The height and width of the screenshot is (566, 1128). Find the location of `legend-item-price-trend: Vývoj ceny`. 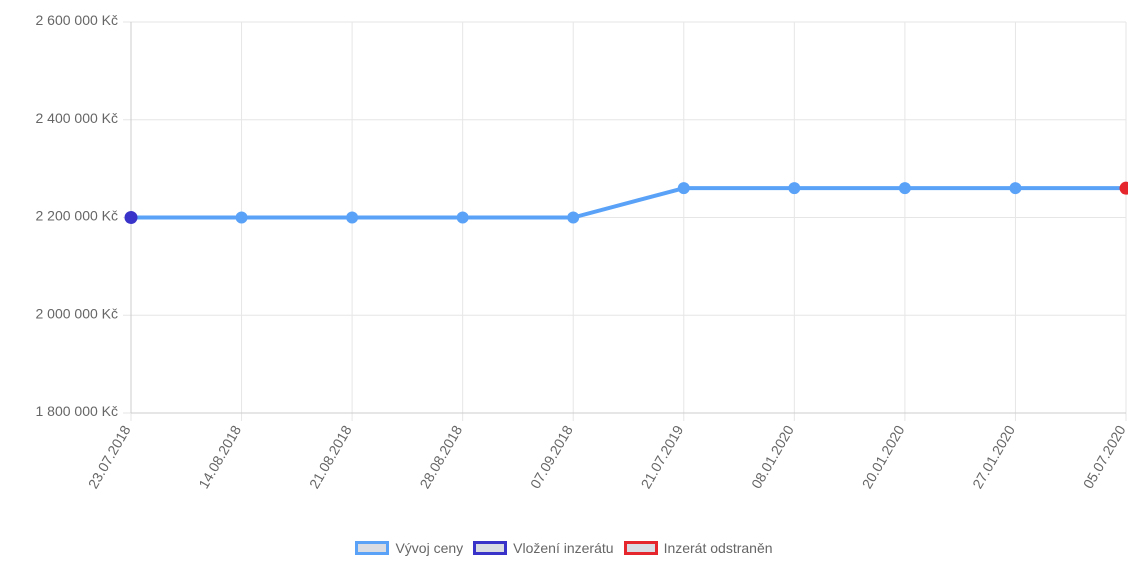

legend-item-price-trend: Vývoj ceny is located at coordinates (409, 548).